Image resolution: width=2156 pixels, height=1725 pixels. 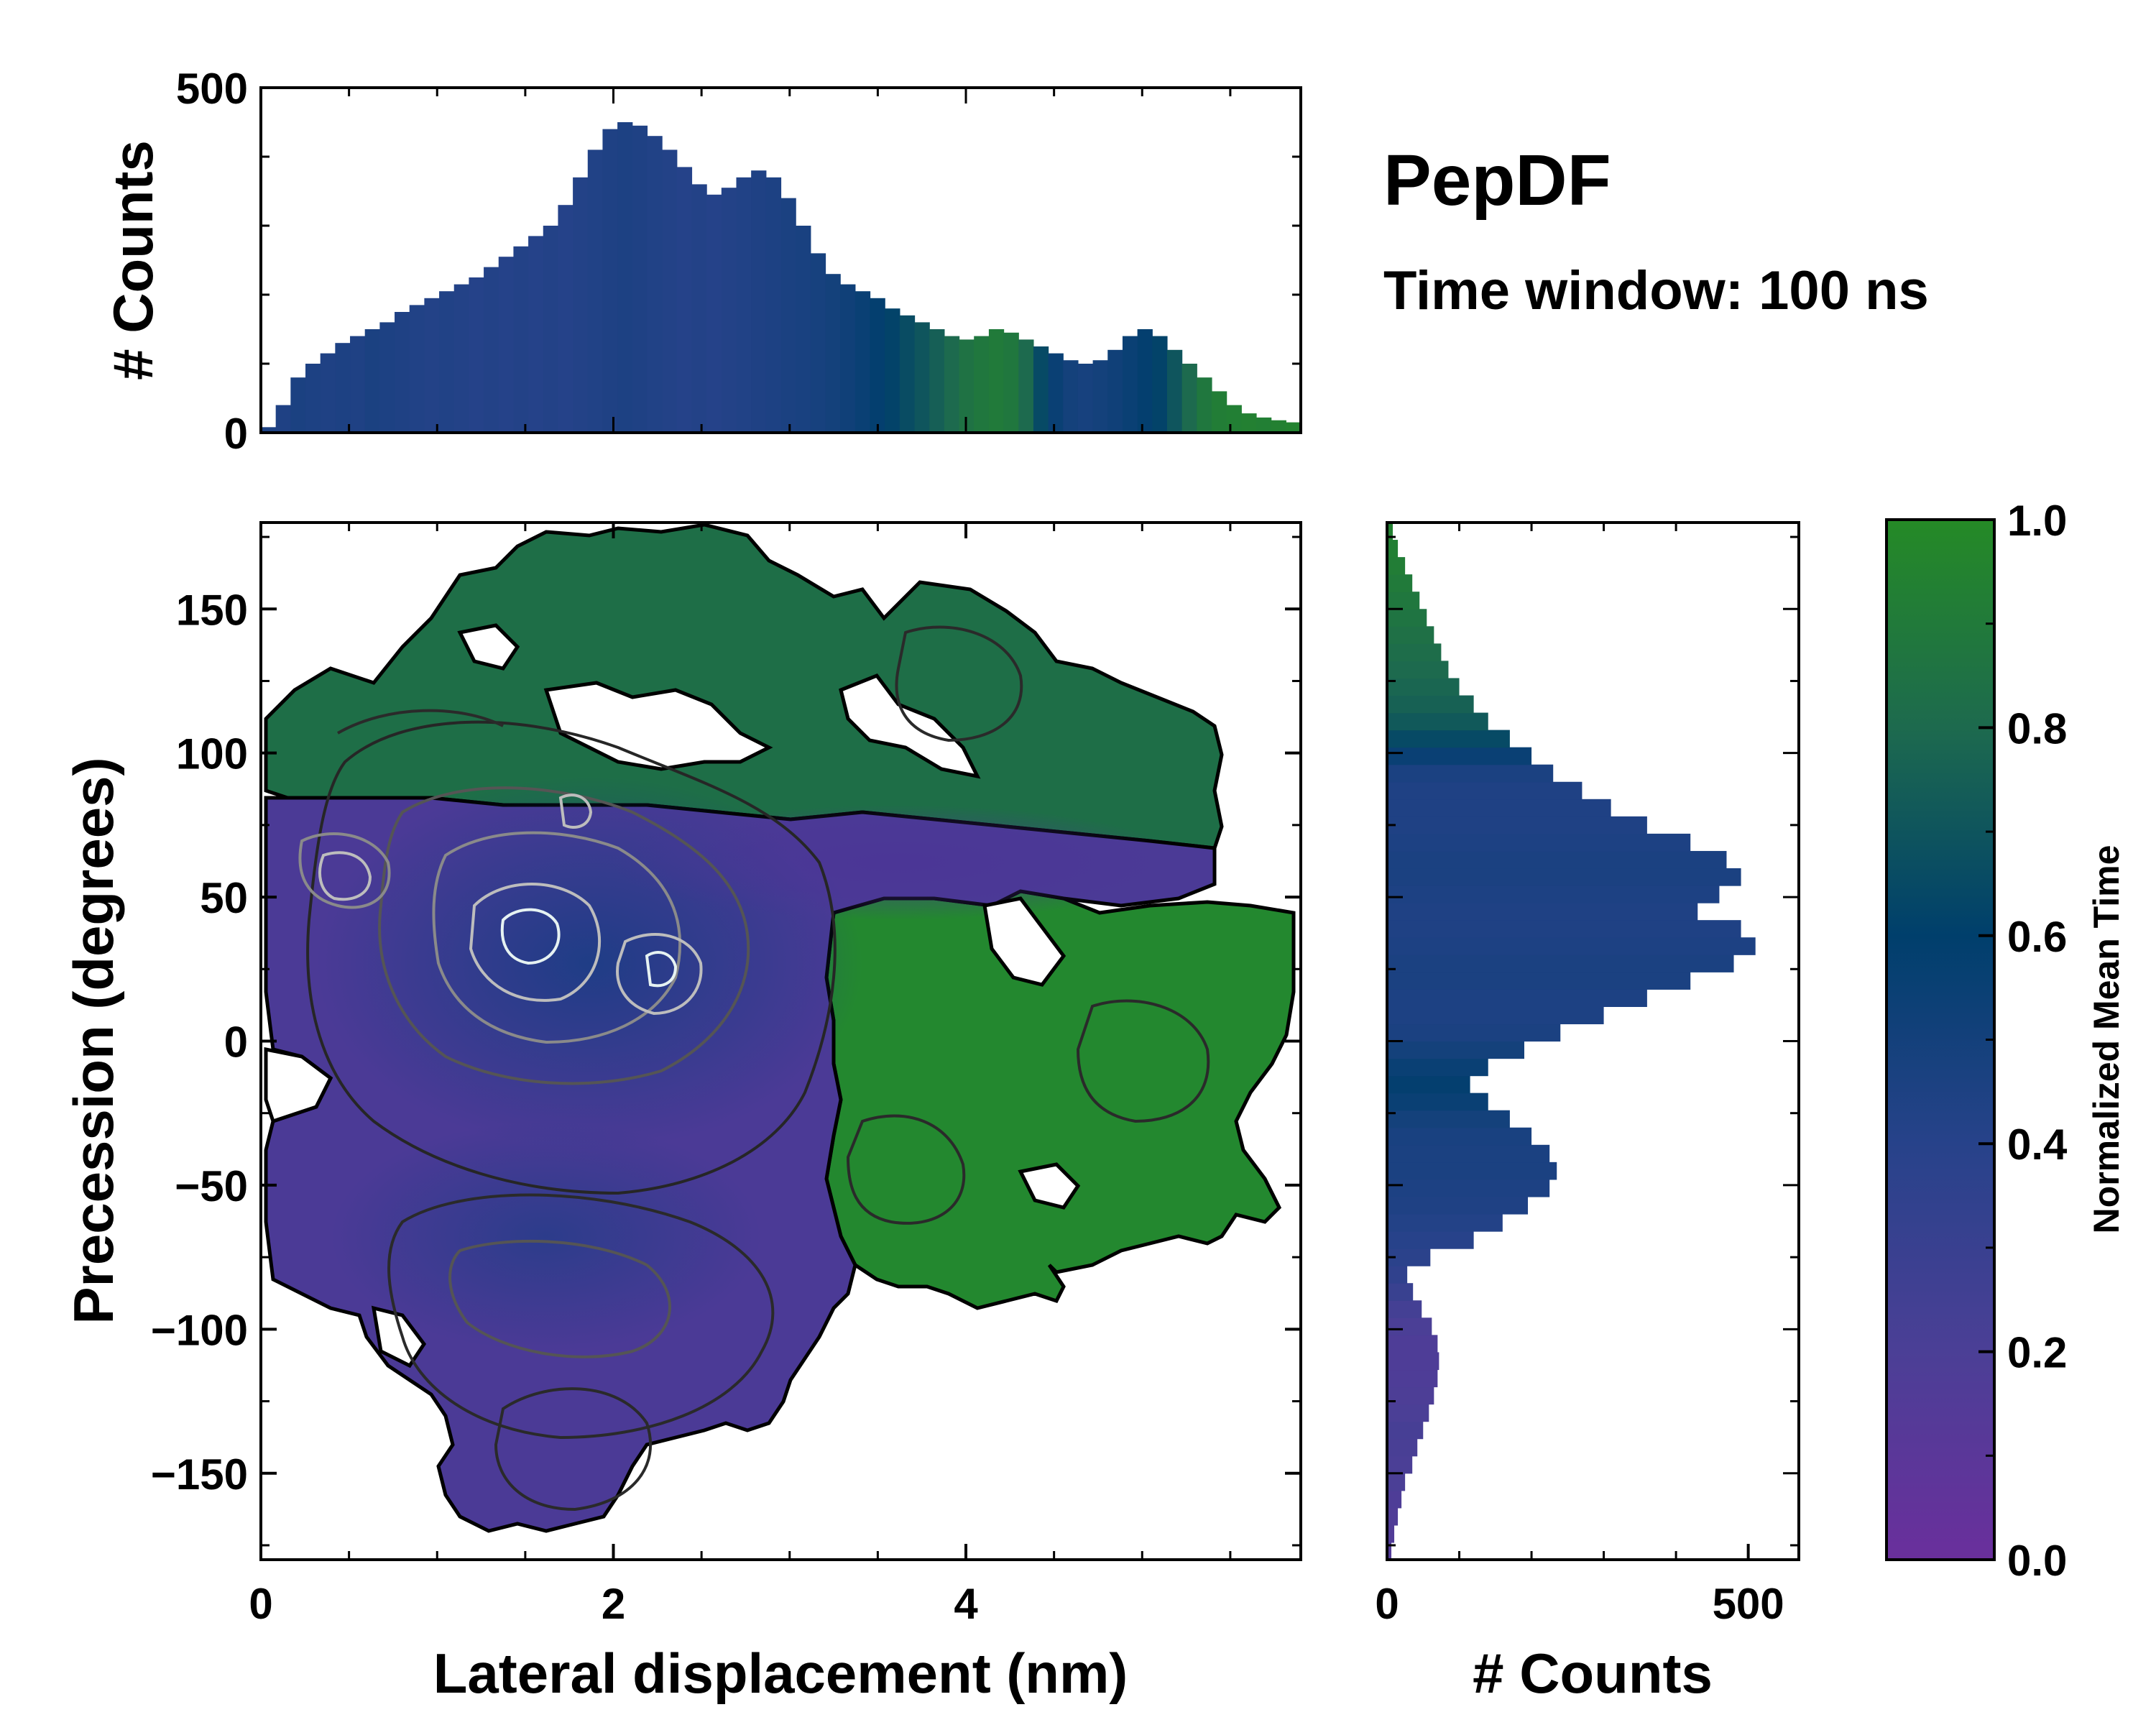 What do you see at coordinates (2037, 1561) in the screenshot?
I see `colorbar-tick-label: 0.0` at bounding box center [2037, 1561].